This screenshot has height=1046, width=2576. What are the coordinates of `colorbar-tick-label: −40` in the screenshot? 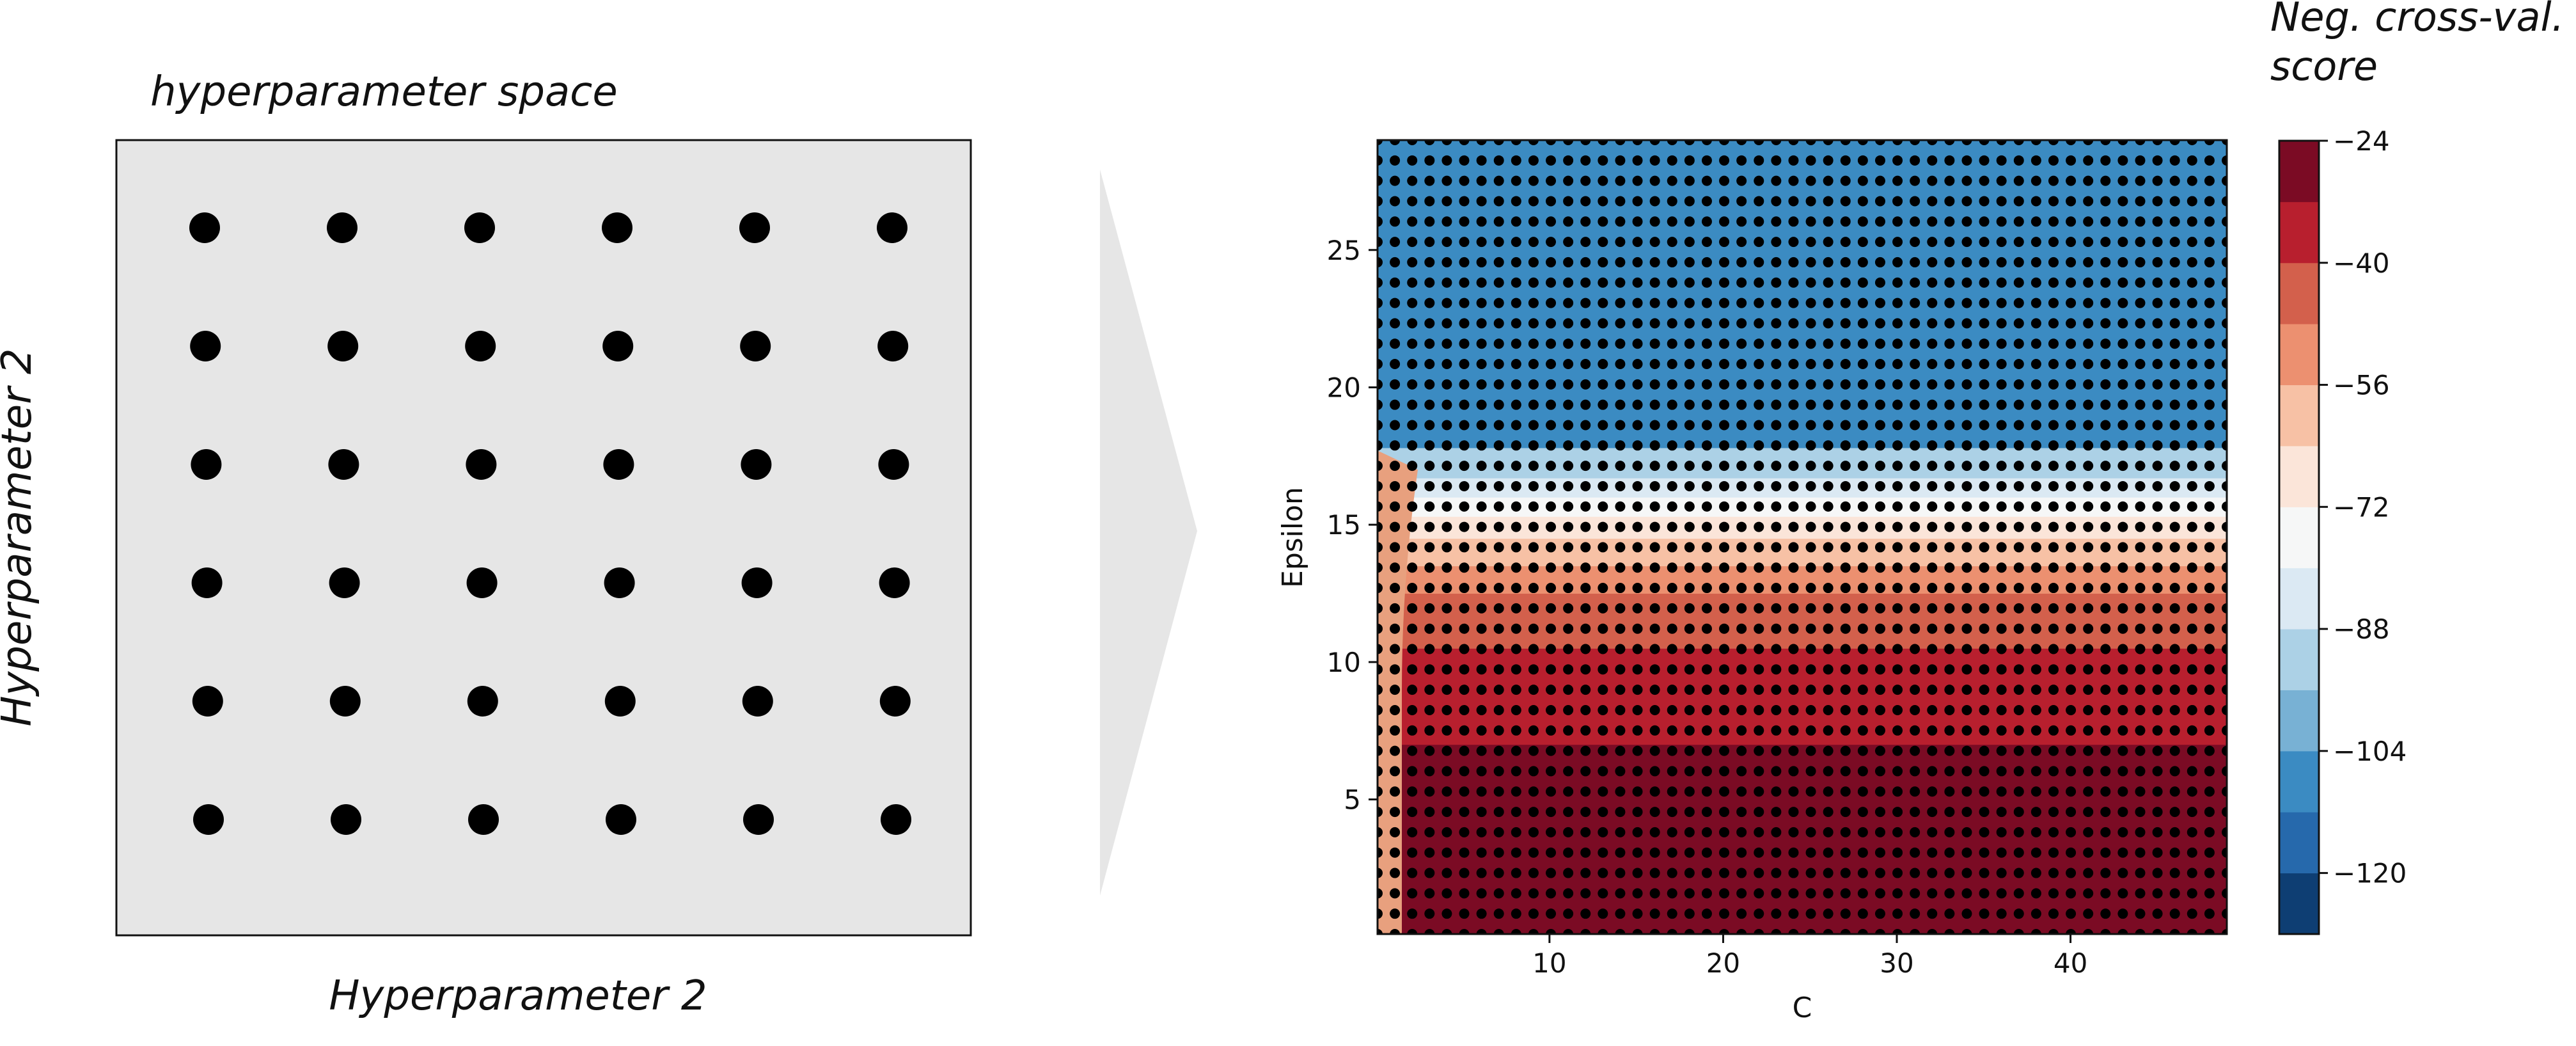 It's located at (2361, 264).